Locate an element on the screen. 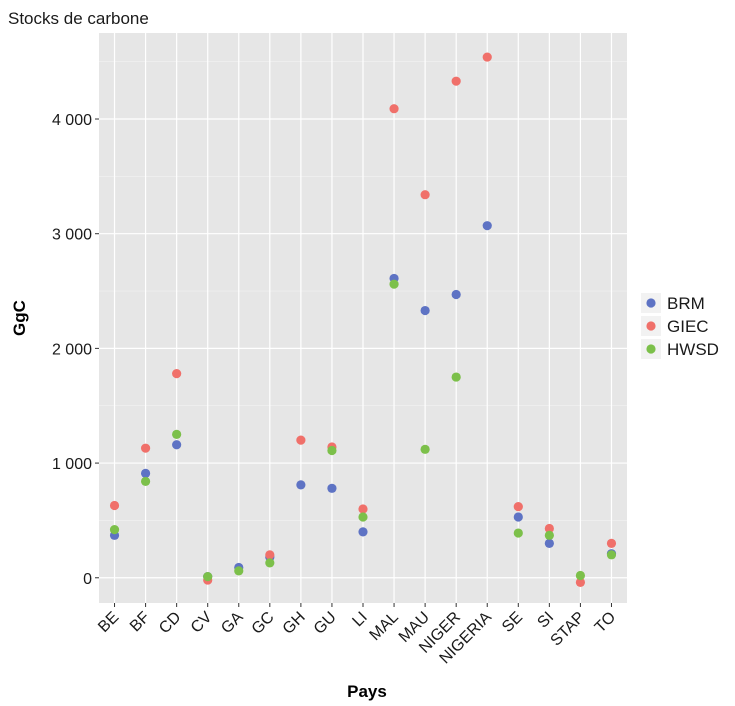  point-giec-se is located at coordinates (518, 507).